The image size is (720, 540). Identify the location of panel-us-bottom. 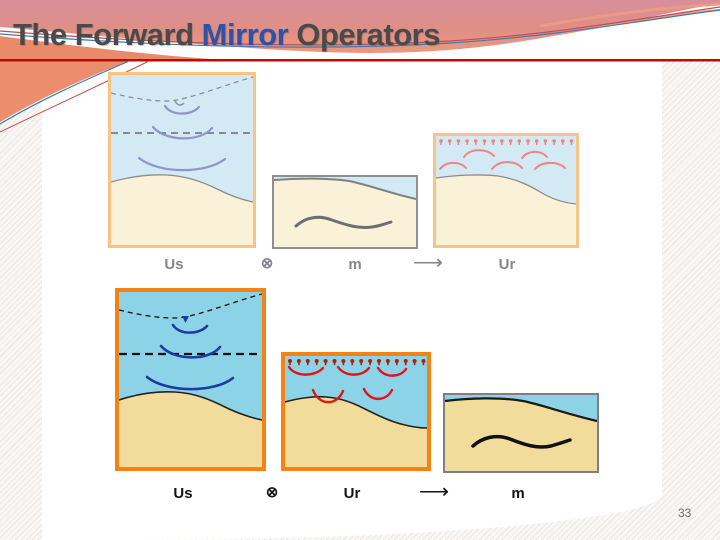
(190, 379).